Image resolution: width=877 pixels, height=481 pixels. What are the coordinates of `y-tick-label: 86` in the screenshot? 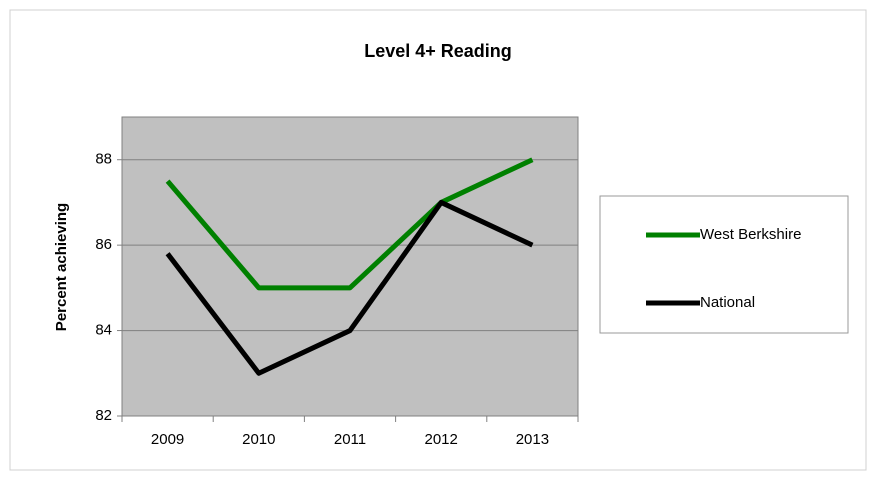 It's located at (103, 244).